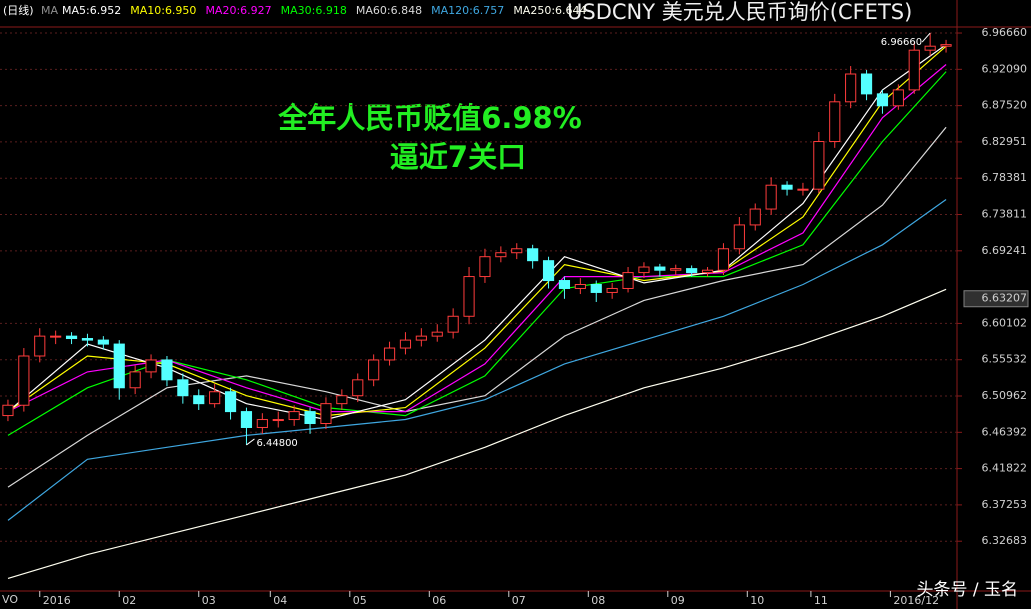 The width and height of the screenshot is (1031, 609). What do you see at coordinates (1005, 177) in the screenshot?
I see `y-tick-label: 6.78381` at bounding box center [1005, 177].